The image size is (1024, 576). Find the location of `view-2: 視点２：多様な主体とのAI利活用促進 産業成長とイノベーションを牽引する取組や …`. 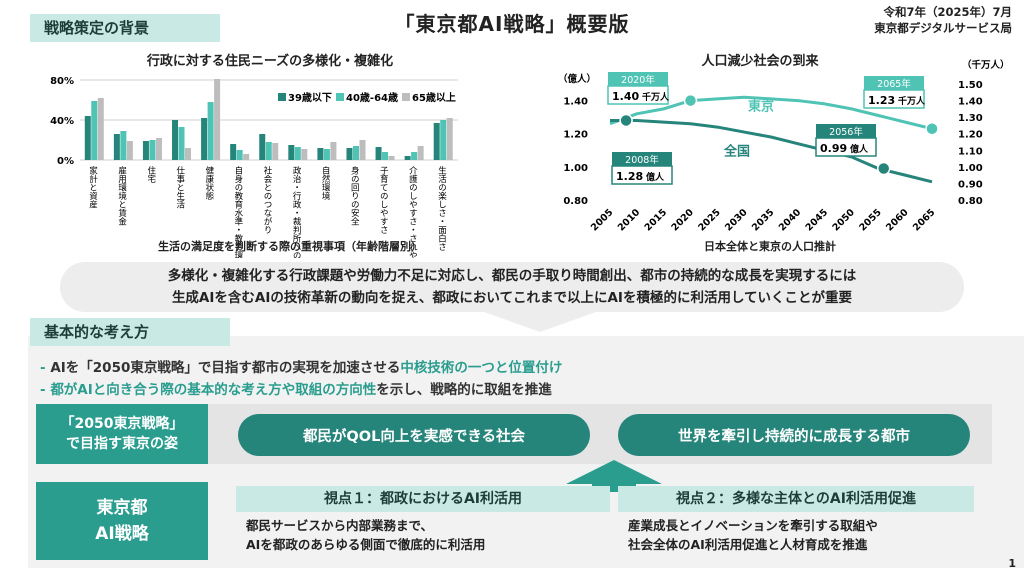

view-2: 視点２：多様な主体とのAI利活用促進 産業成長とイノベーションを牽引する取組や … is located at coordinates (796, 524).